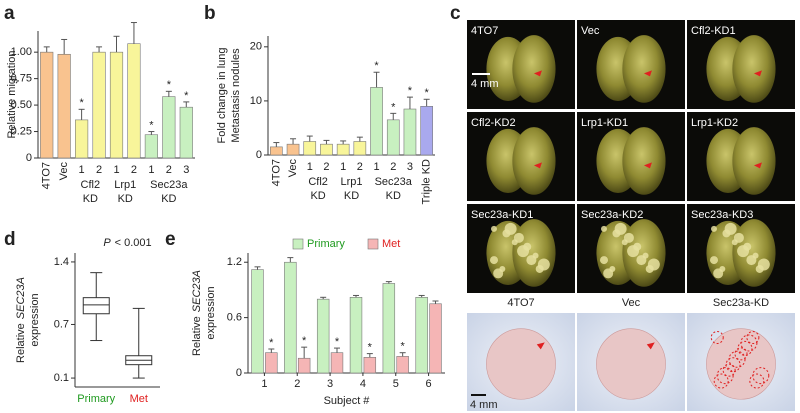 Image resolution: width=800 pixels, height=413 pixels. What do you see at coordinates (96, 306) in the screenshot?
I see `box` at bounding box center [96, 306].